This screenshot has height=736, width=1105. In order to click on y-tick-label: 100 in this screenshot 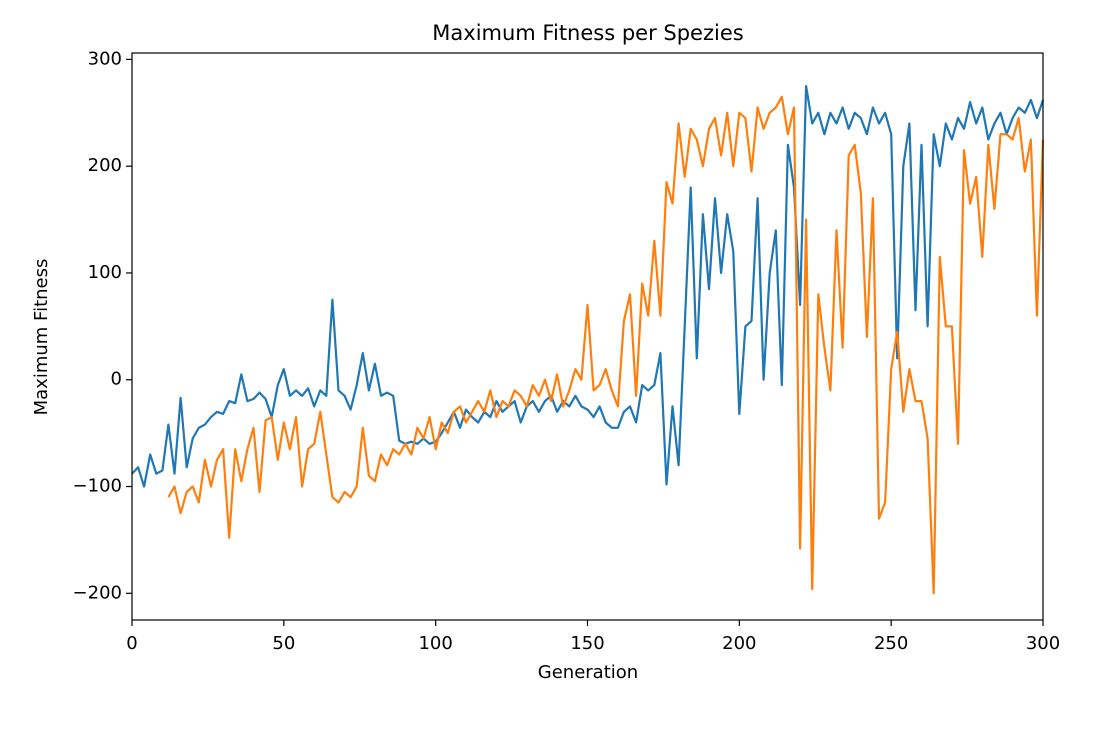, I will do `click(105, 272)`.